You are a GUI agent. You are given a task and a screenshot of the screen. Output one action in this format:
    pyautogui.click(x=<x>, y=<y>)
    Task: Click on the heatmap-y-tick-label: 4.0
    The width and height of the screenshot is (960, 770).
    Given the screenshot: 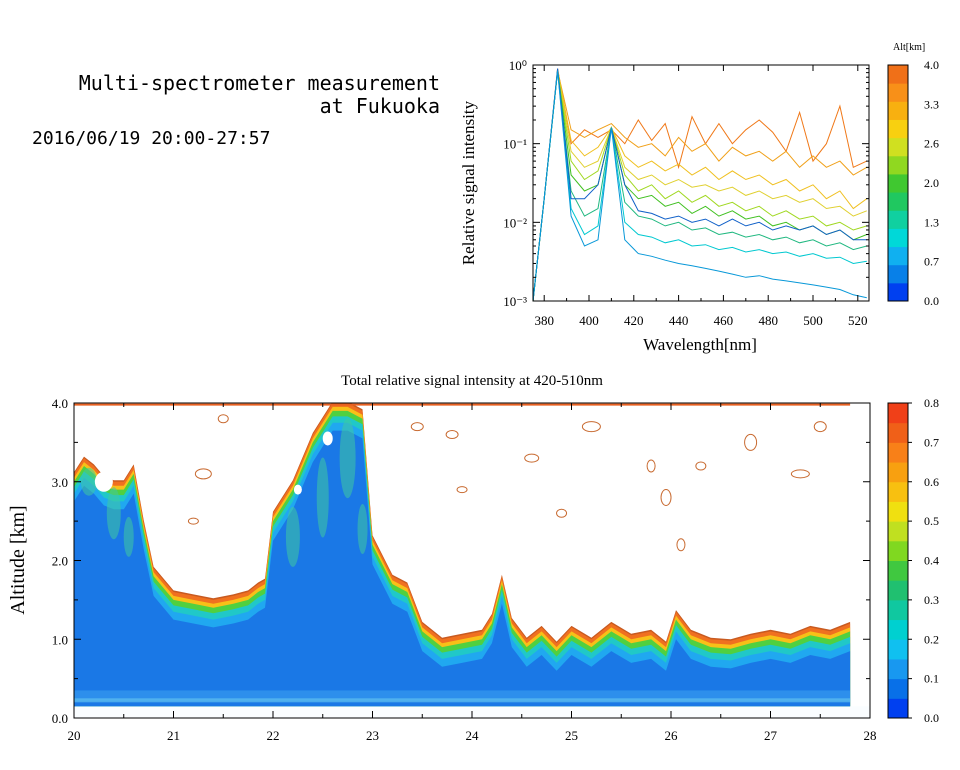 What is the action you would take?
    pyautogui.click(x=60, y=403)
    